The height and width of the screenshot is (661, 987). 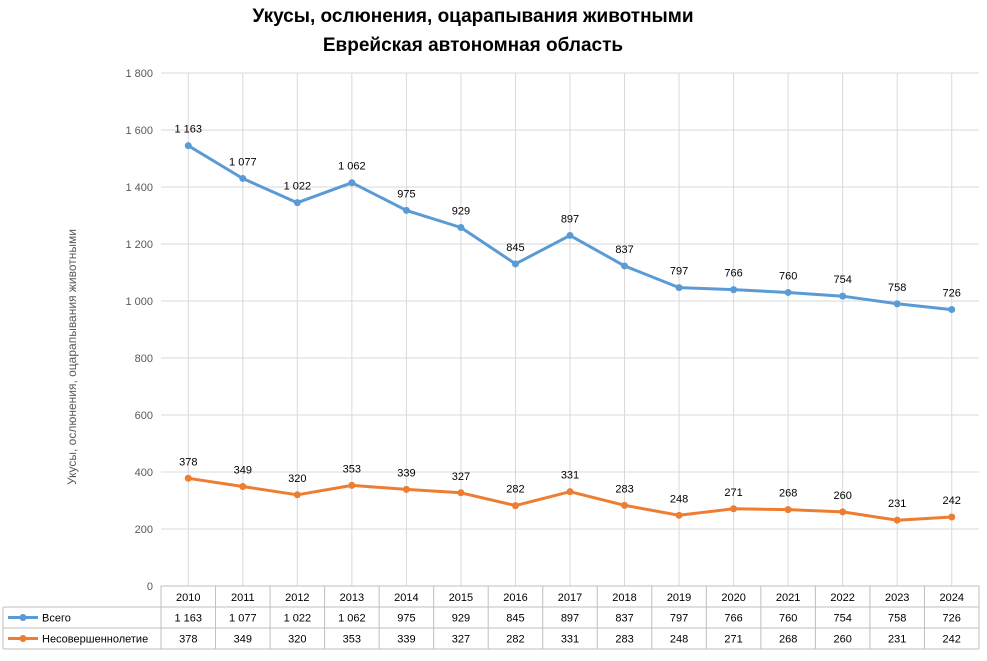 What do you see at coordinates (461, 211) in the screenshot?
I see `data-label: 929` at bounding box center [461, 211].